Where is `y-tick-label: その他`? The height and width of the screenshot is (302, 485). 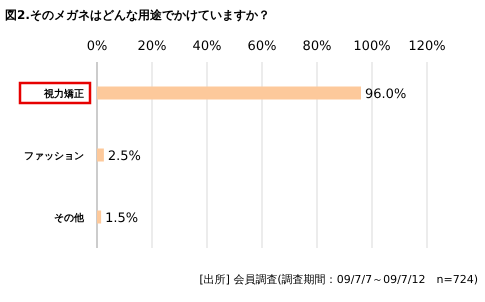
y-tick-label: その他 is located at coordinates (69, 218).